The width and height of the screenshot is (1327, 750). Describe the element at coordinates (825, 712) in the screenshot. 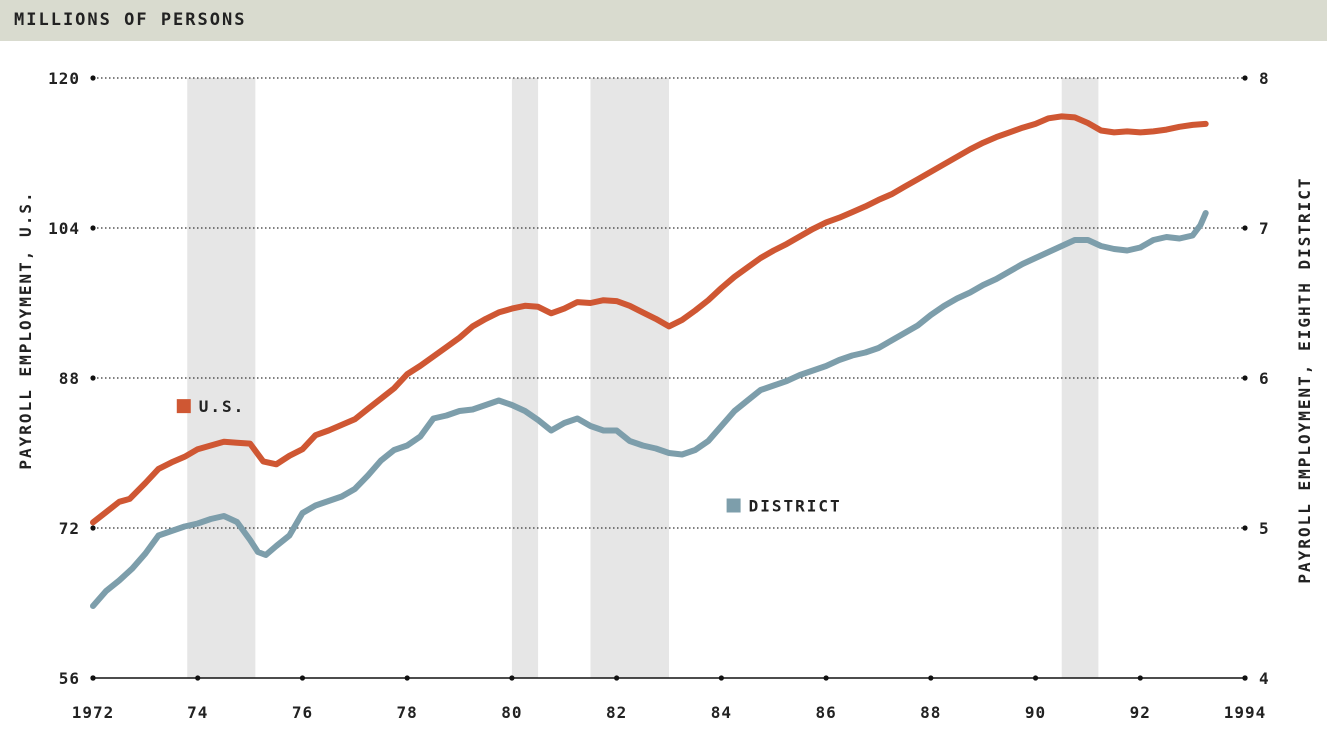

I see `x-tick-label: 86` at that location.